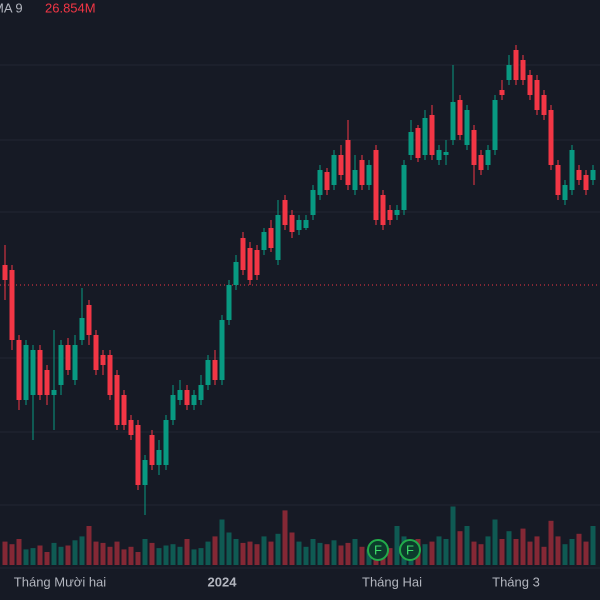 This screenshot has width=600, height=600. Describe the element at coordinates (11, 7) in the screenshot. I see `legend-label: MA 9` at that location.